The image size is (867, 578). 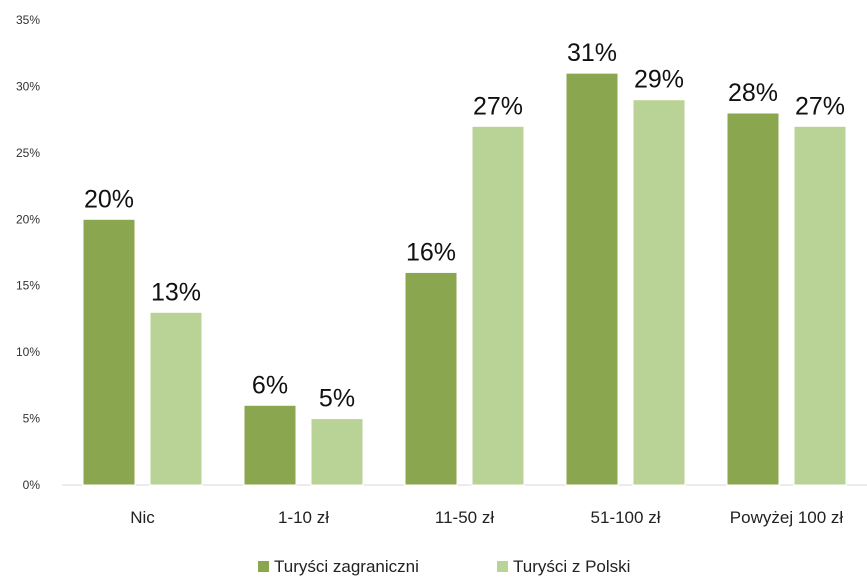 I want to click on data-label: 16%, so click(x=431, y=252).